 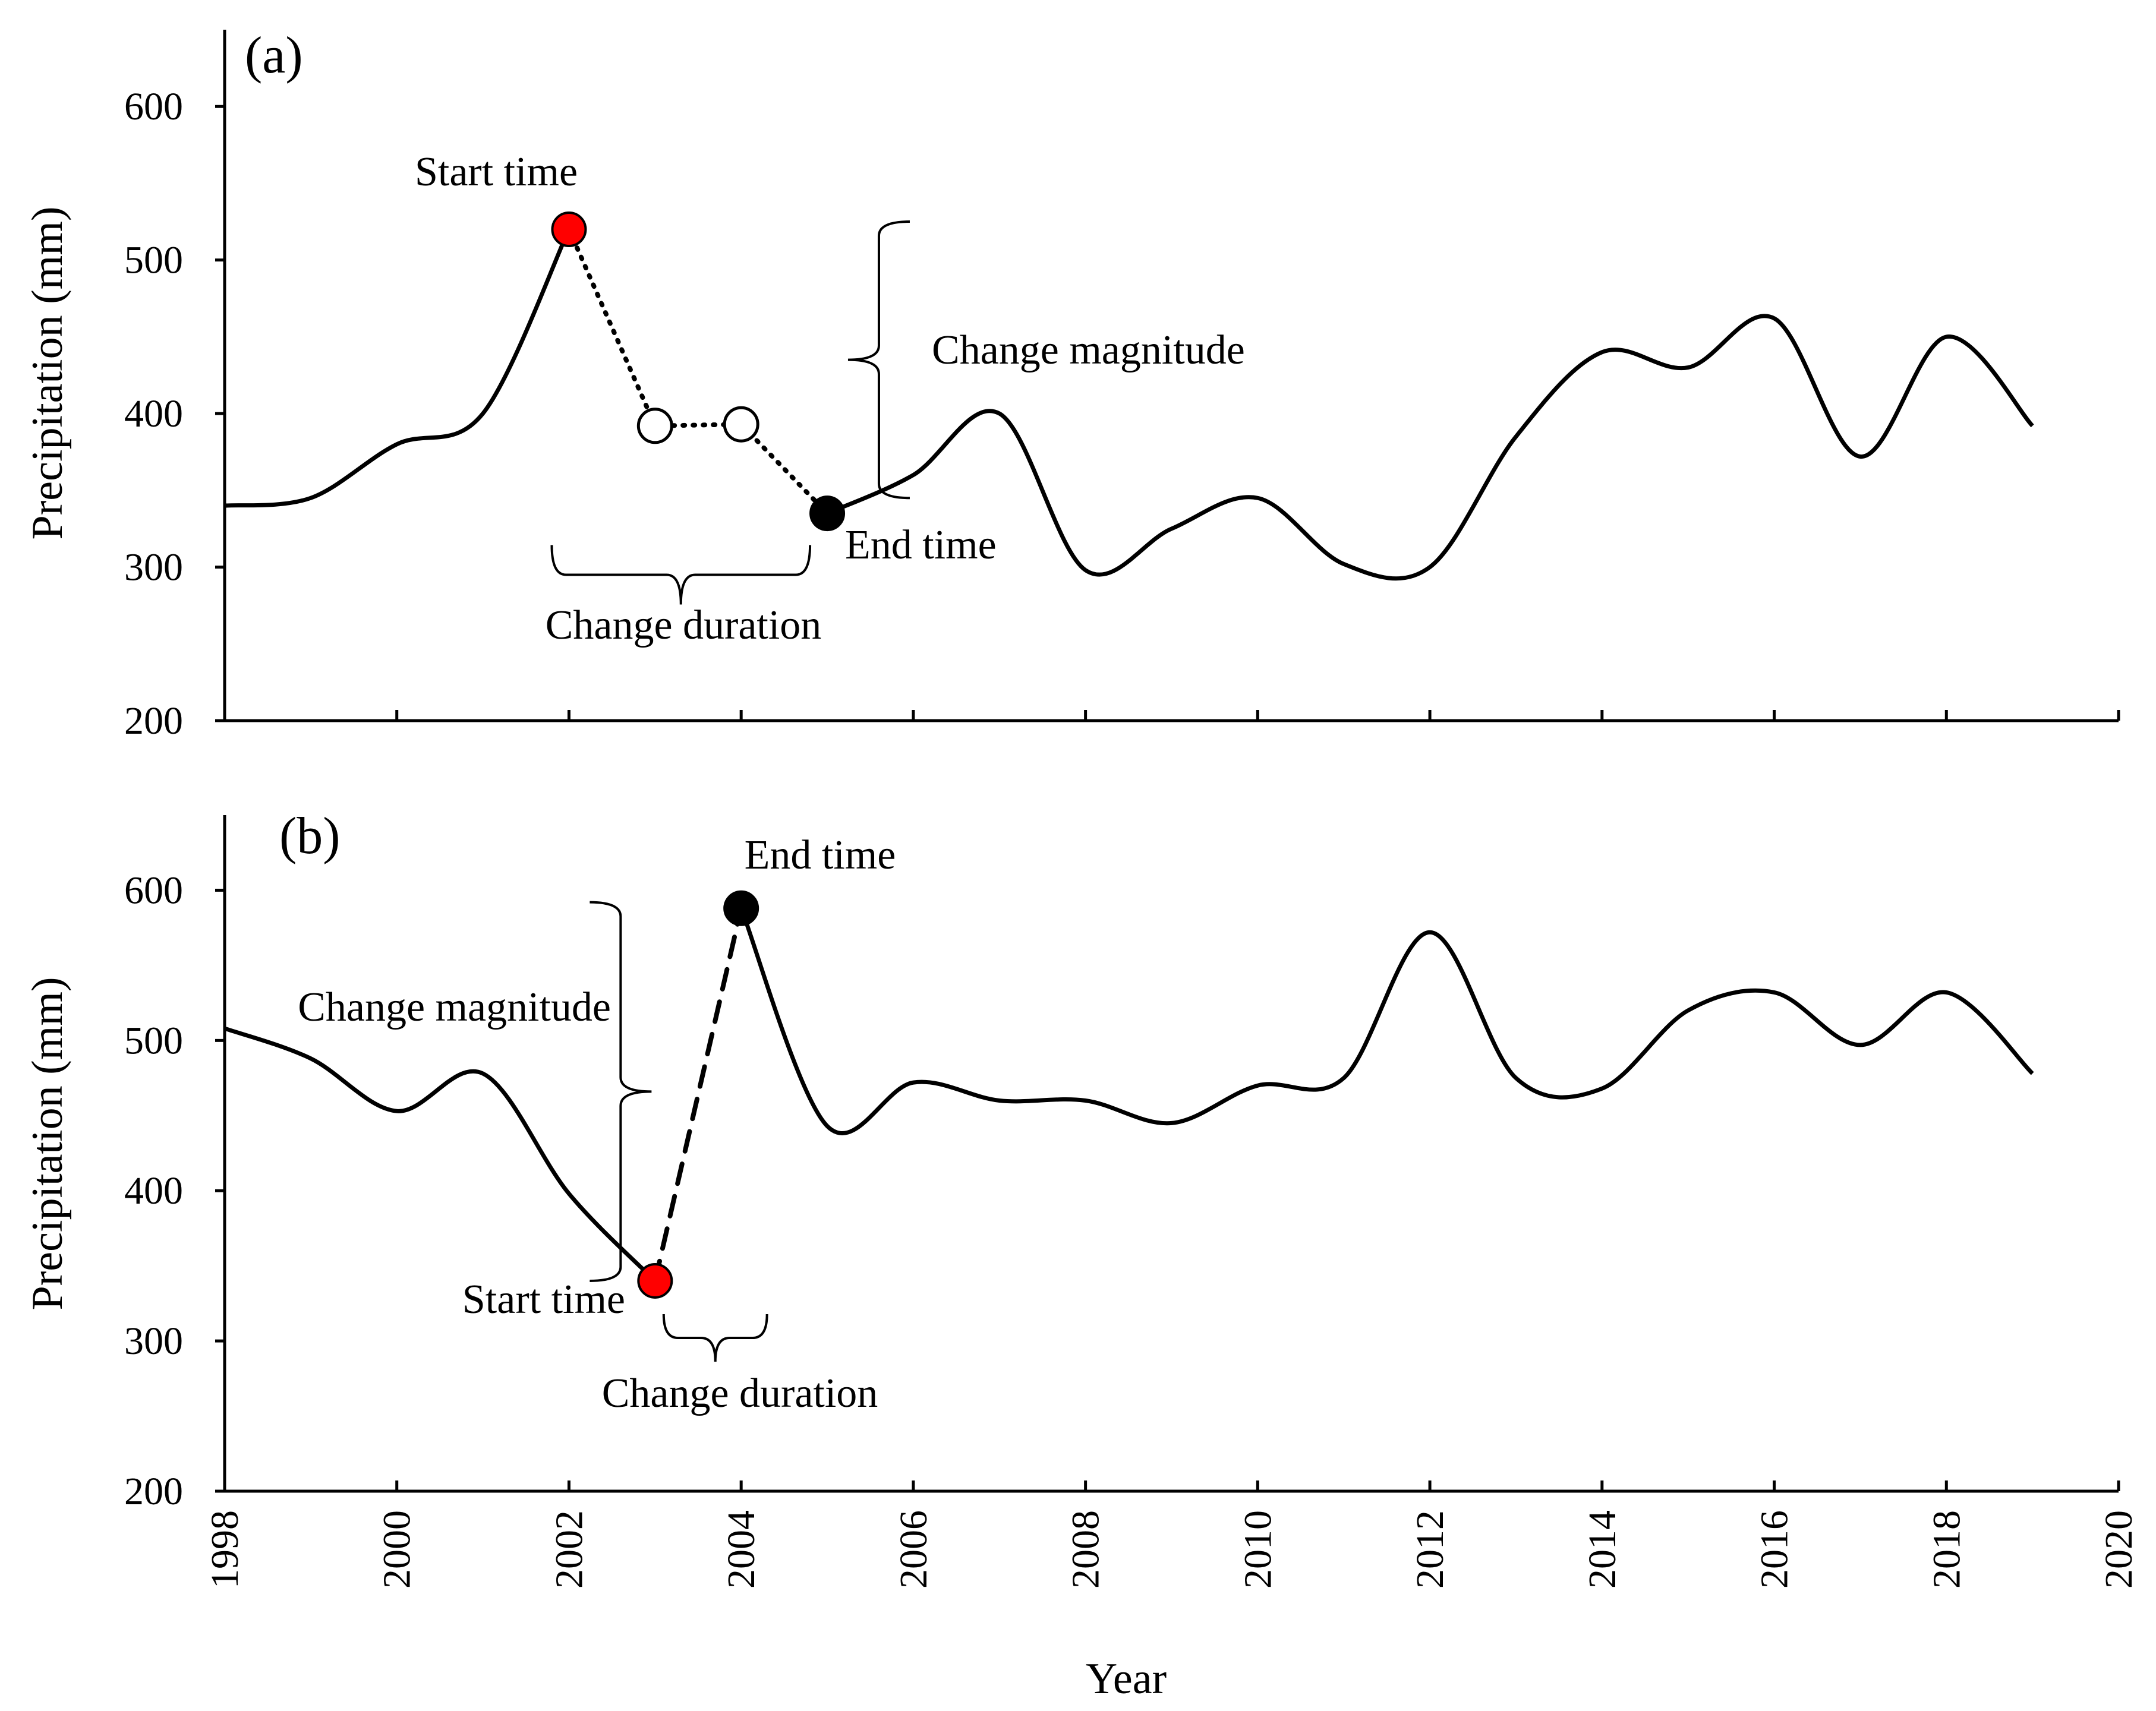 What do you see at coordinates (496, 172) in the screenshot?
I see `panel-a-start-time-label: Start time` at bounding box center [496, 172].